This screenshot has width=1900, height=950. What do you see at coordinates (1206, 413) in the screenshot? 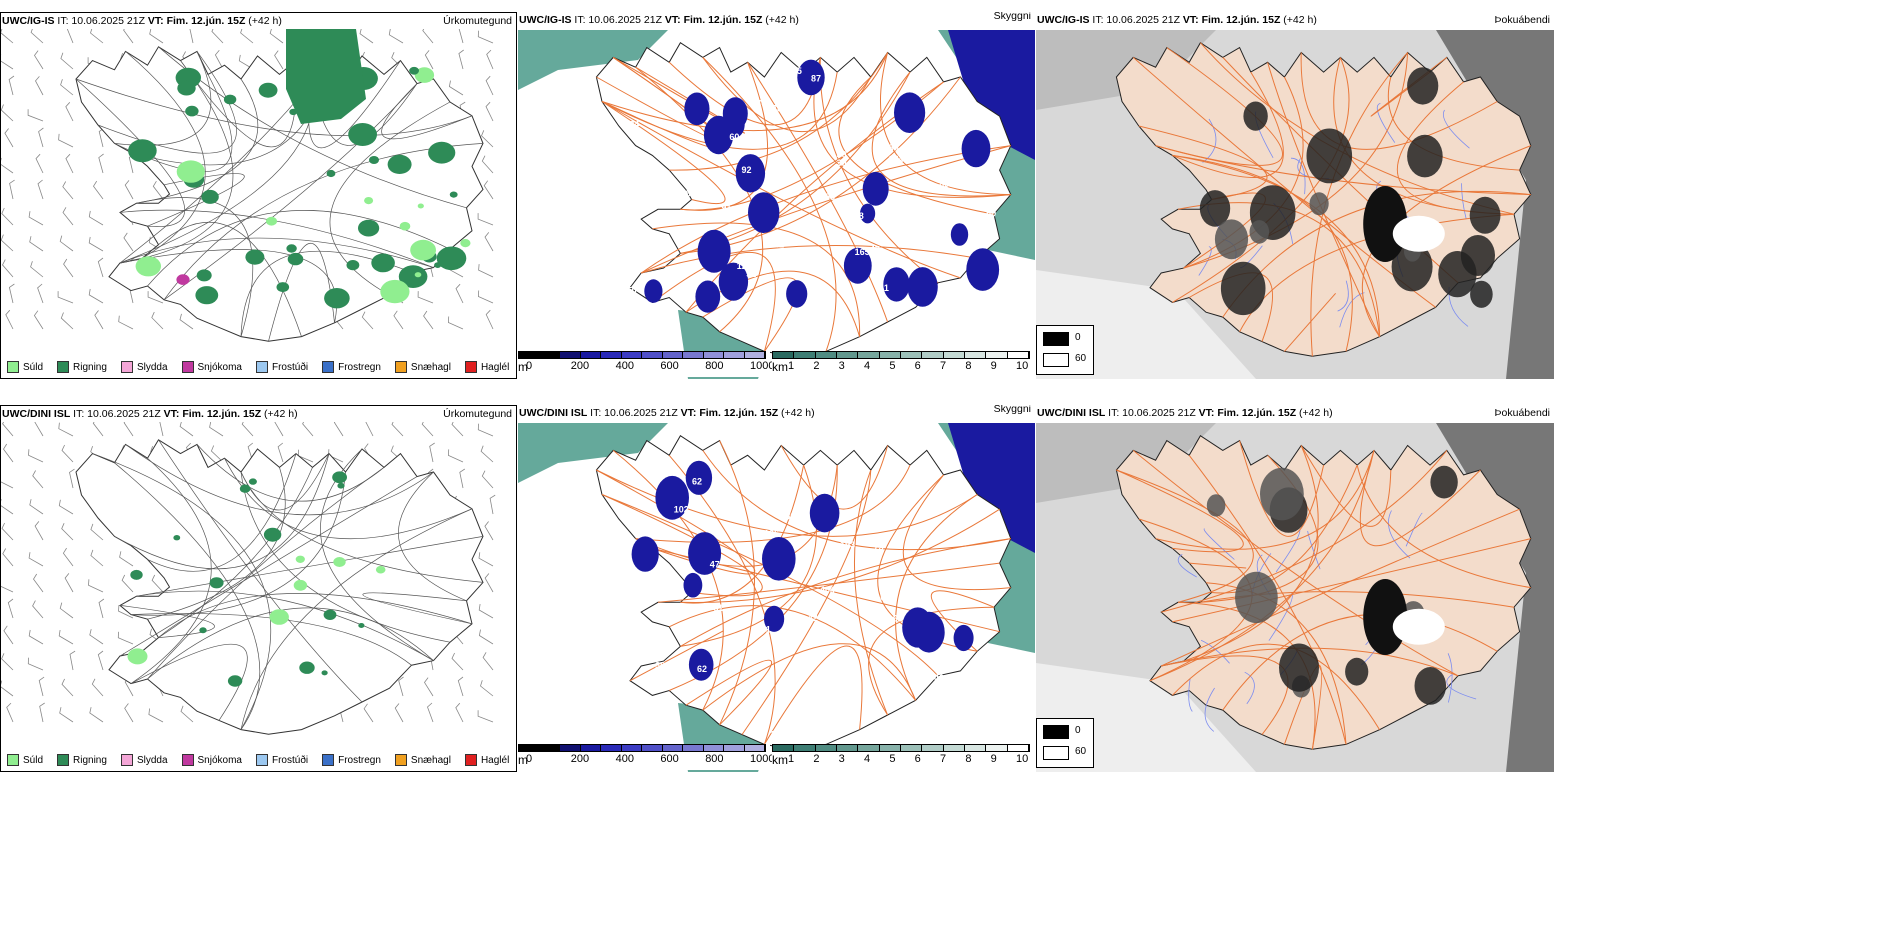
I see `valid-label: VT:` at bounding box center [1206, 413].